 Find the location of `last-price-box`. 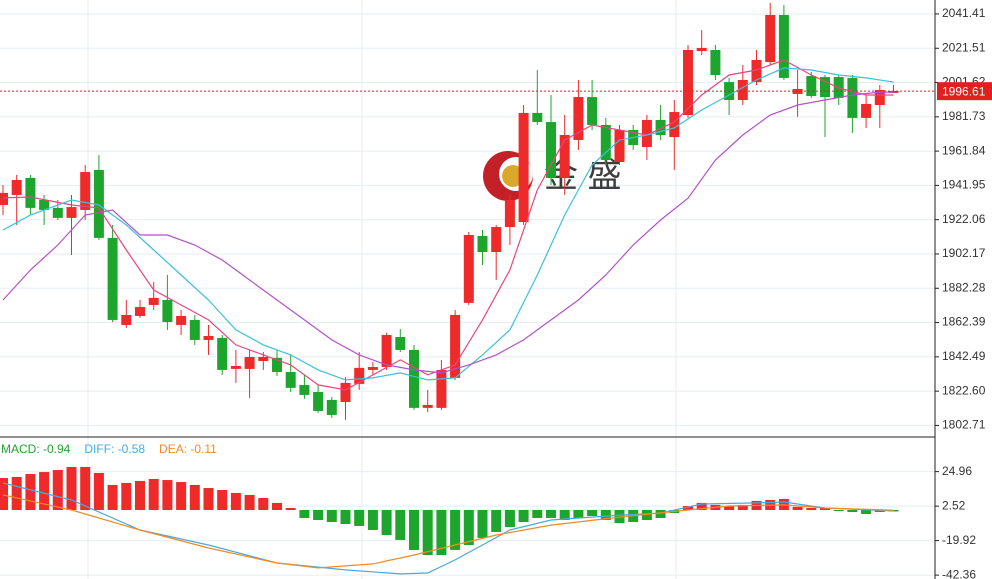

last-price-box is located at coordinates (964, 91).